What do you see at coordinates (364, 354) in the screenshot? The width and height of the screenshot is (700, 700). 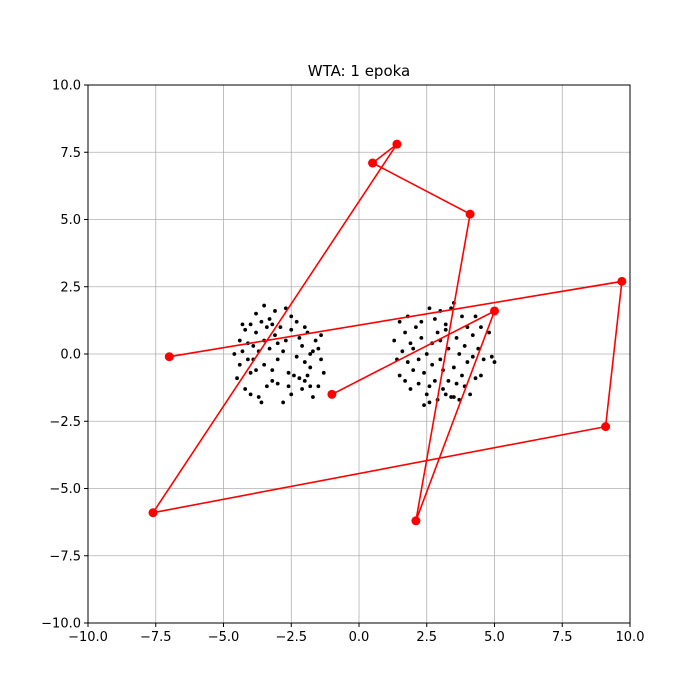 I see `data-points` at bounding box center [364, 354].